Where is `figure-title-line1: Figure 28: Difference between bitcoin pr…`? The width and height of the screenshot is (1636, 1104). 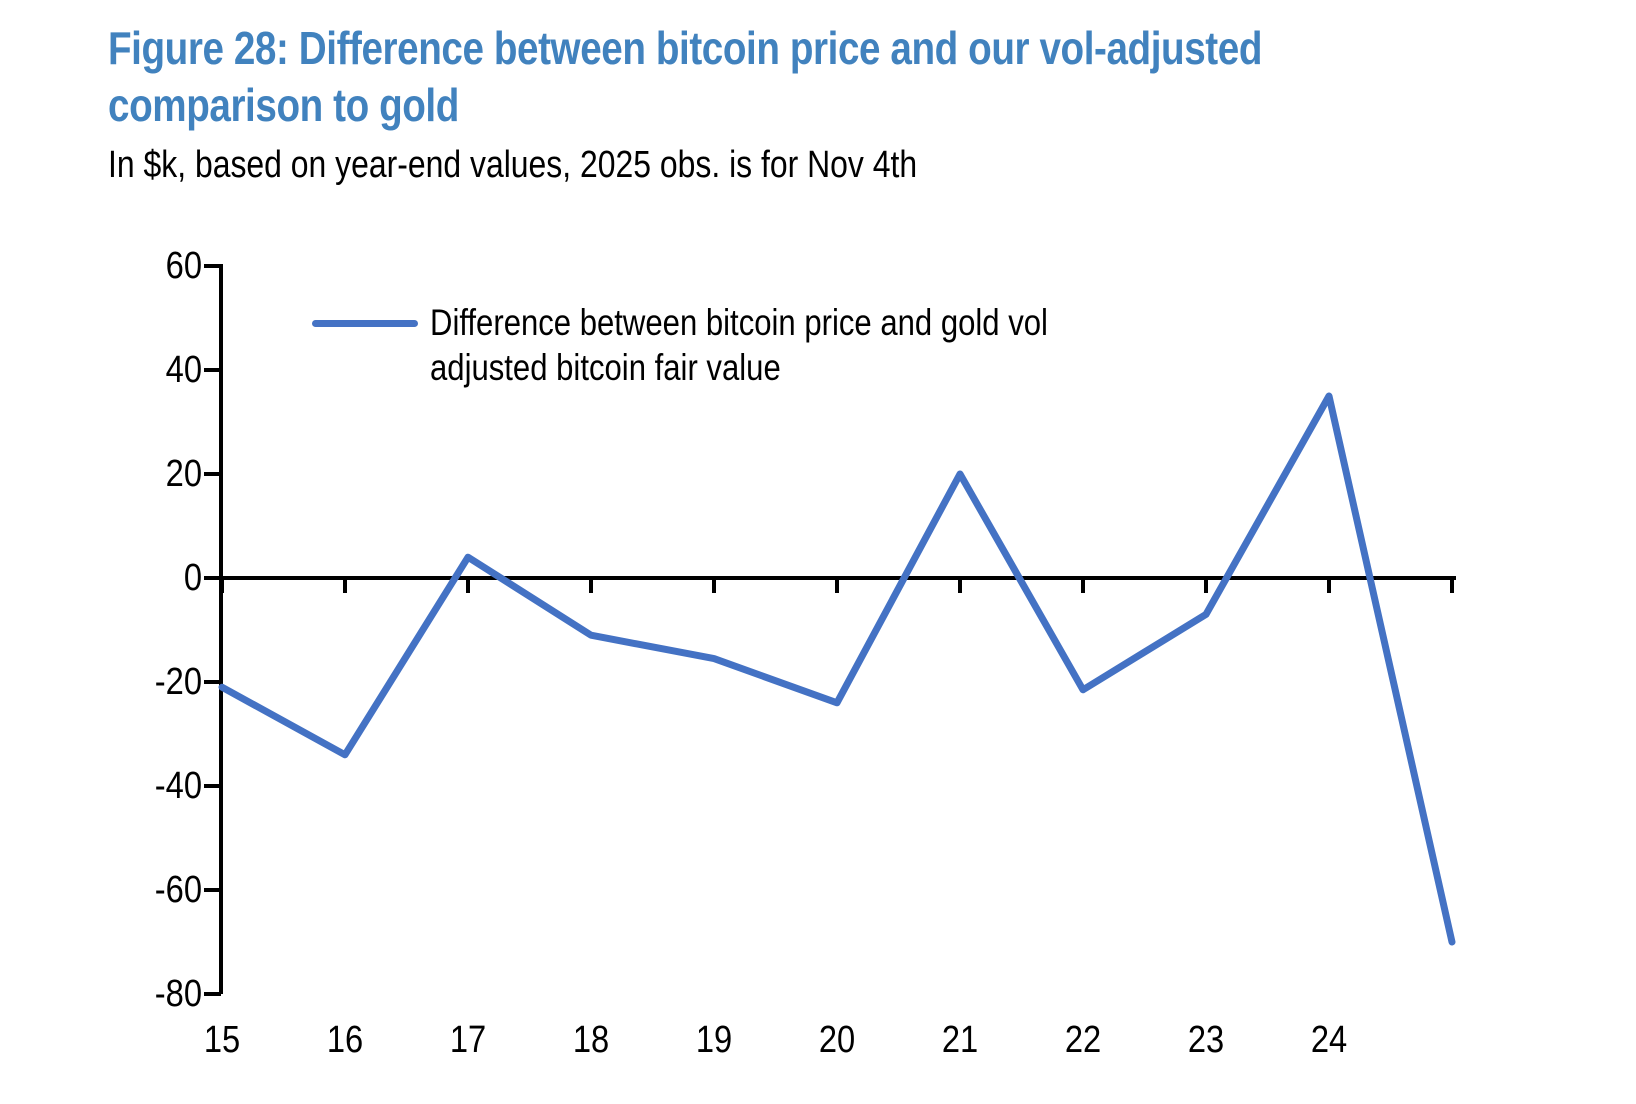
figure-title-line1: Figure 28: Difference between bitcoin pr… is located at coordinates (685, 48).